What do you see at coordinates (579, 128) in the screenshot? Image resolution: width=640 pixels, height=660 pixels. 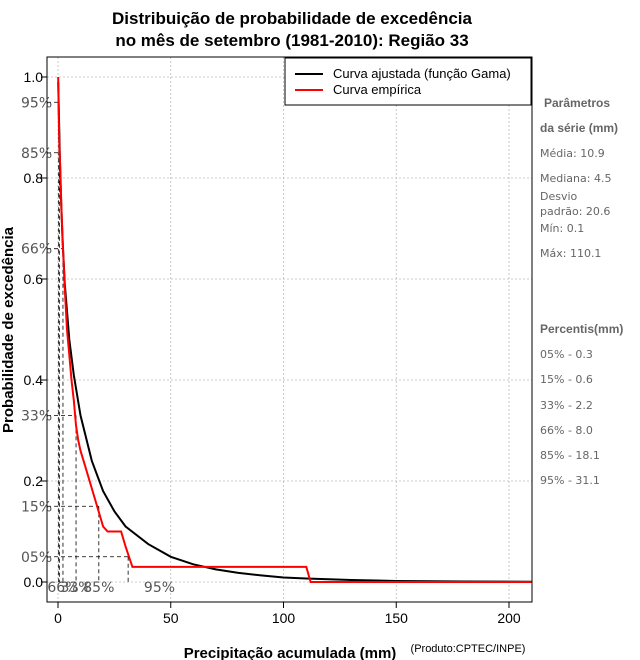 I see `params-title-2: da série (mm)` at bounding box center [579, 128].